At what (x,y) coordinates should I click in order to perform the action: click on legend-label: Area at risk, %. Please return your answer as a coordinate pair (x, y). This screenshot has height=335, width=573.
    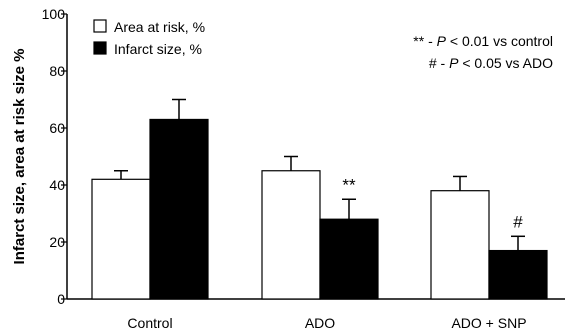
    Looking at the image, I should click on (159, 27).